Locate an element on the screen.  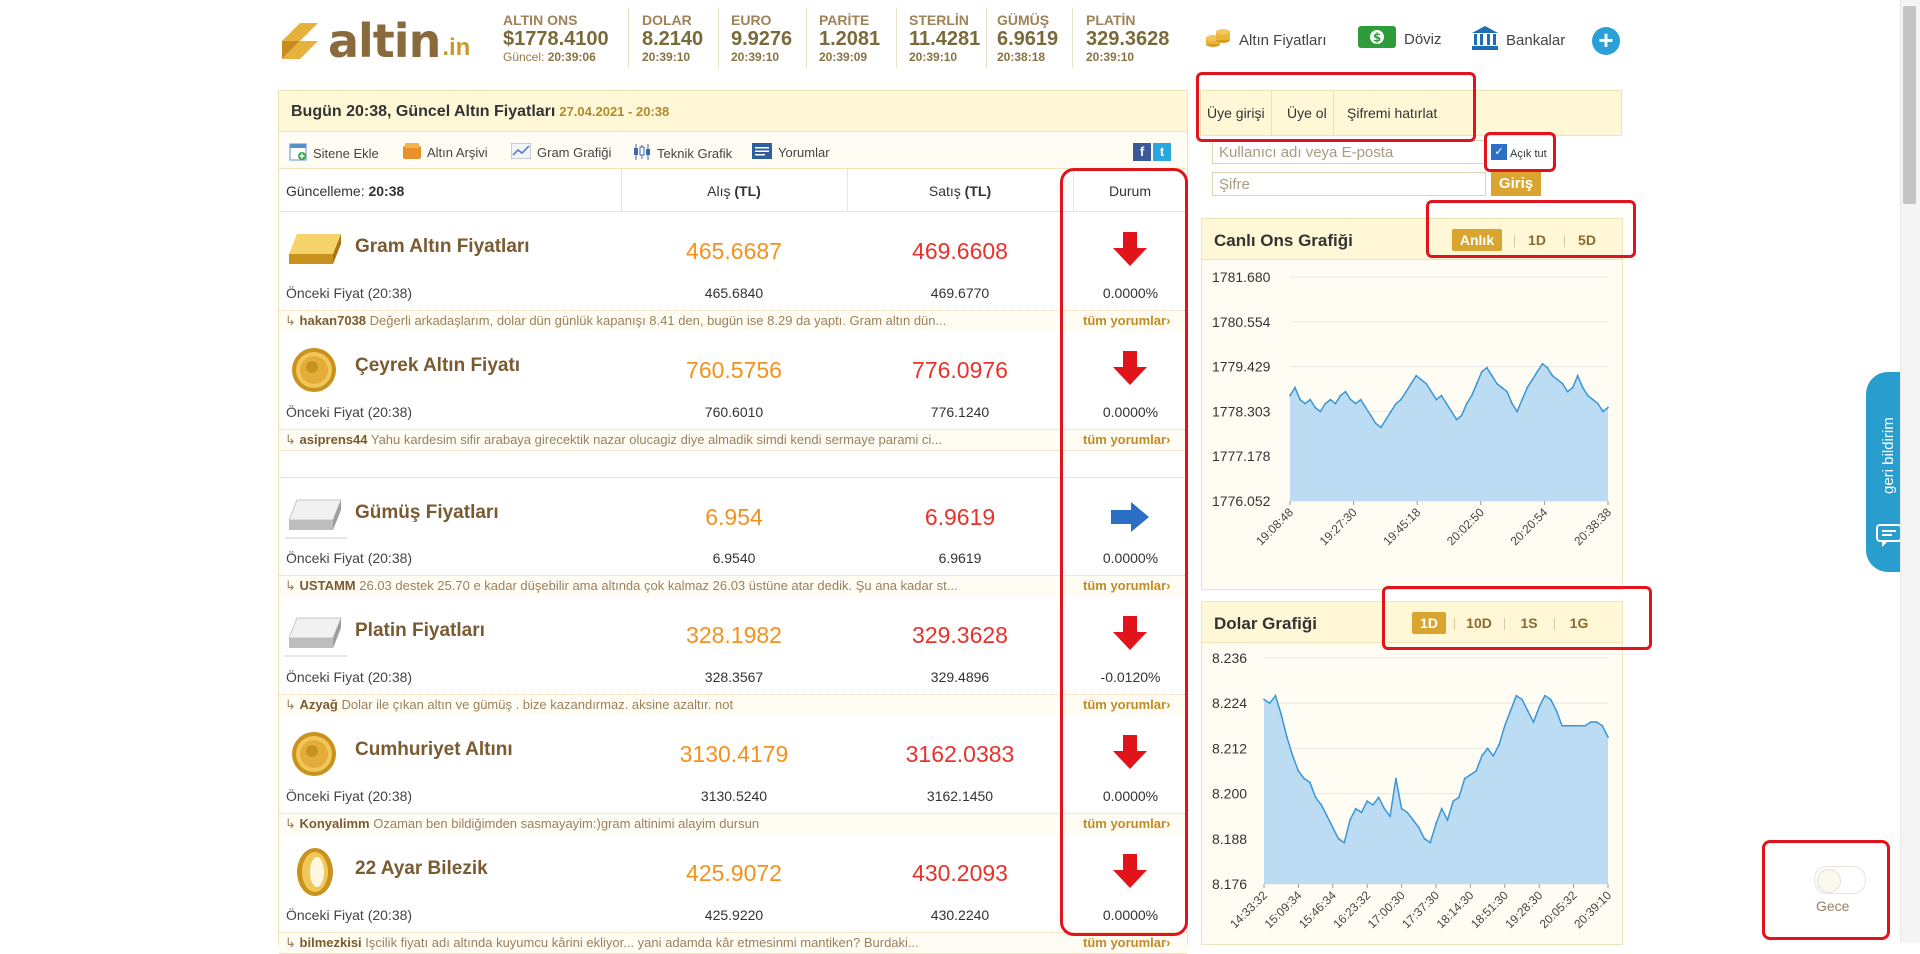
range-10d: 10D is located at coordinates (1479, 623).